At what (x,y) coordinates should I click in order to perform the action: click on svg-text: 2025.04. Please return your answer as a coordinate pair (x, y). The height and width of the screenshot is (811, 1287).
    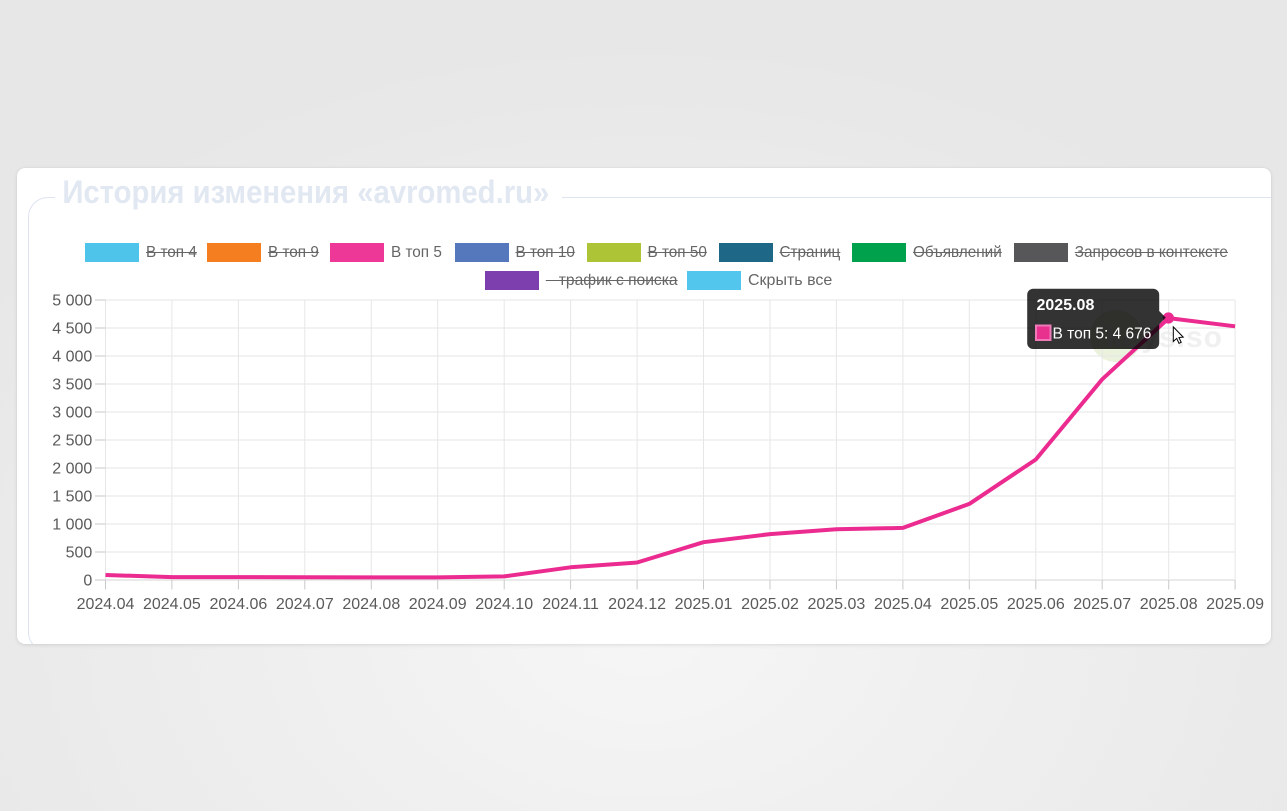
    Looking at the image, I should click on (903, 604).